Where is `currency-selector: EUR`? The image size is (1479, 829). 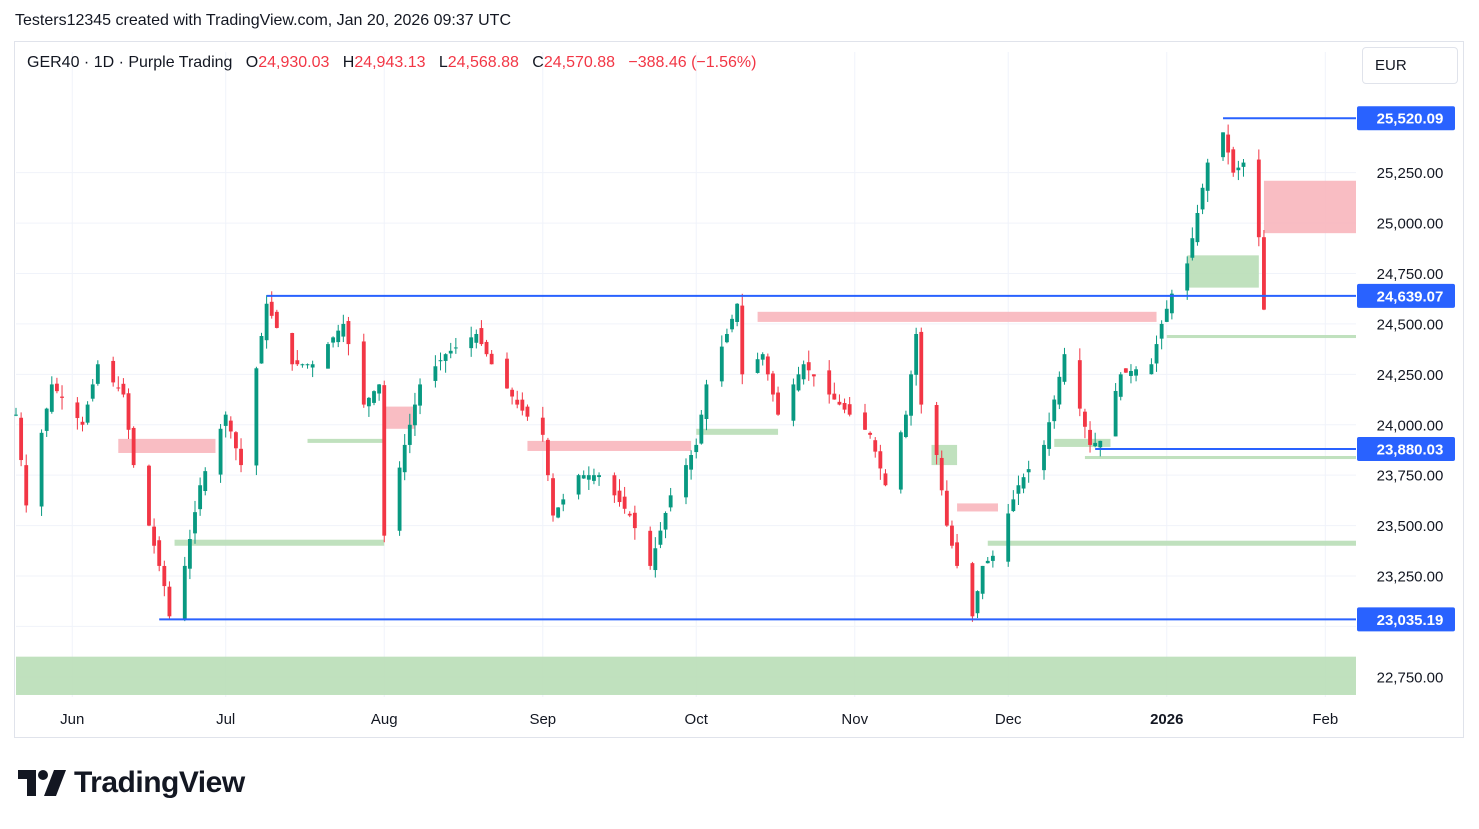
currency-selector: EUR is located at coordinates (1410, 65).